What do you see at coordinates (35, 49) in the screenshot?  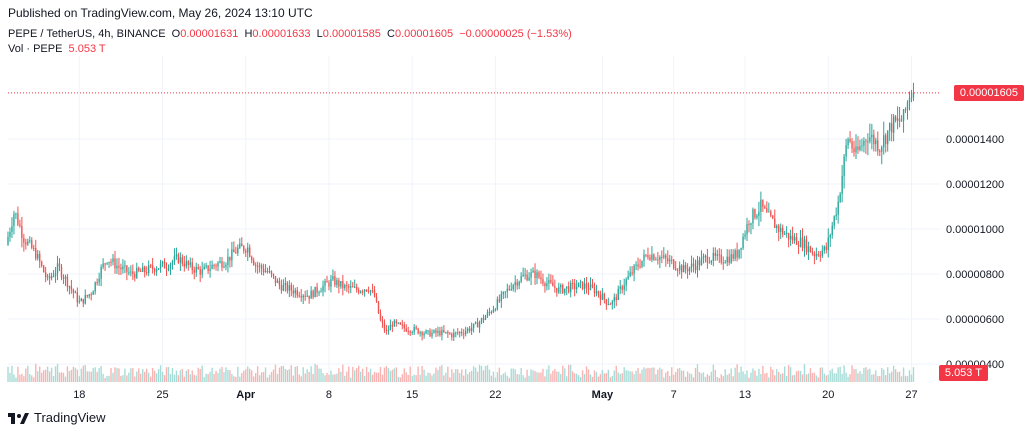 I see `volume-label: Vol · PEPE` at bounding box center [35, 49].